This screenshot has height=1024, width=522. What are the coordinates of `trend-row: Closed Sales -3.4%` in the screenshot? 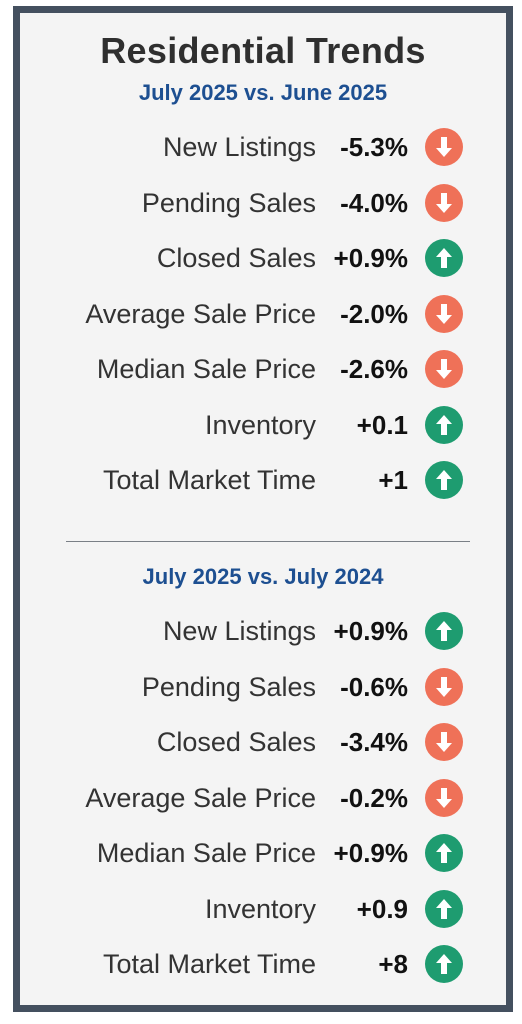 It's located at (263, 742).